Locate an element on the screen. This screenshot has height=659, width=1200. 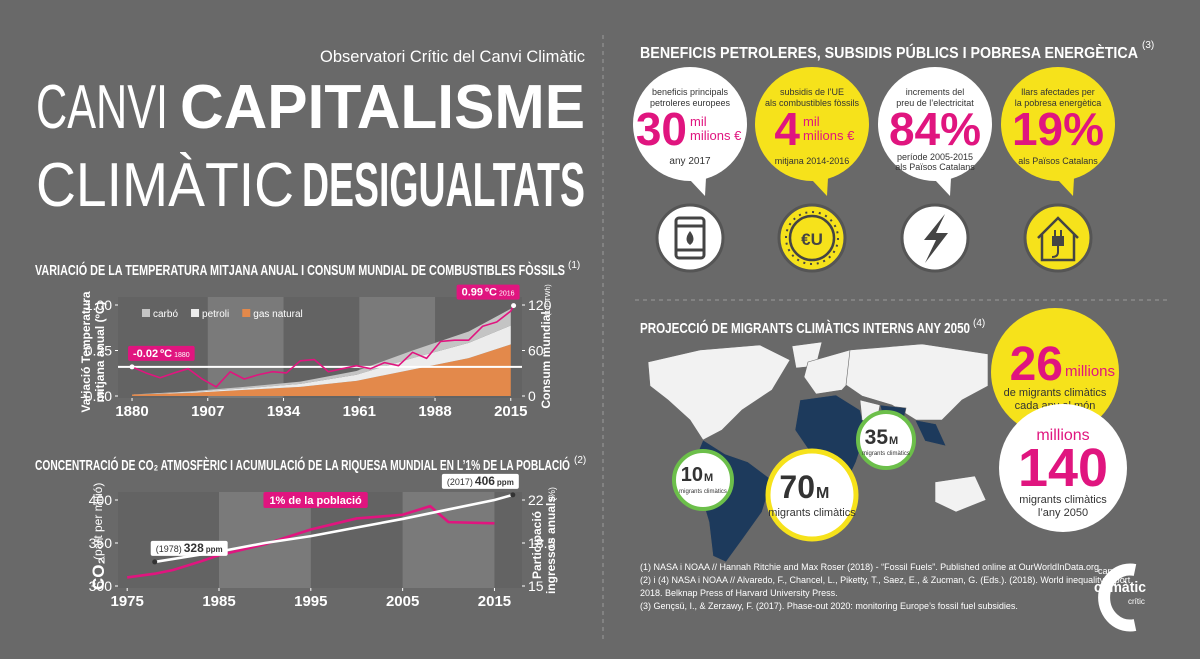
annotation-text: 0.99 is located at coordinates (472, 293).